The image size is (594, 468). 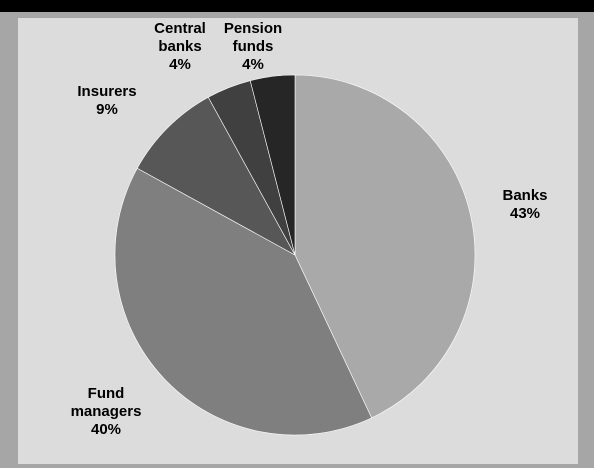 What do you see at coordinates (106, 100) in the screenshot?
I see `data-label-insurers: Insurers 9%` at bounding box center [106, 100].